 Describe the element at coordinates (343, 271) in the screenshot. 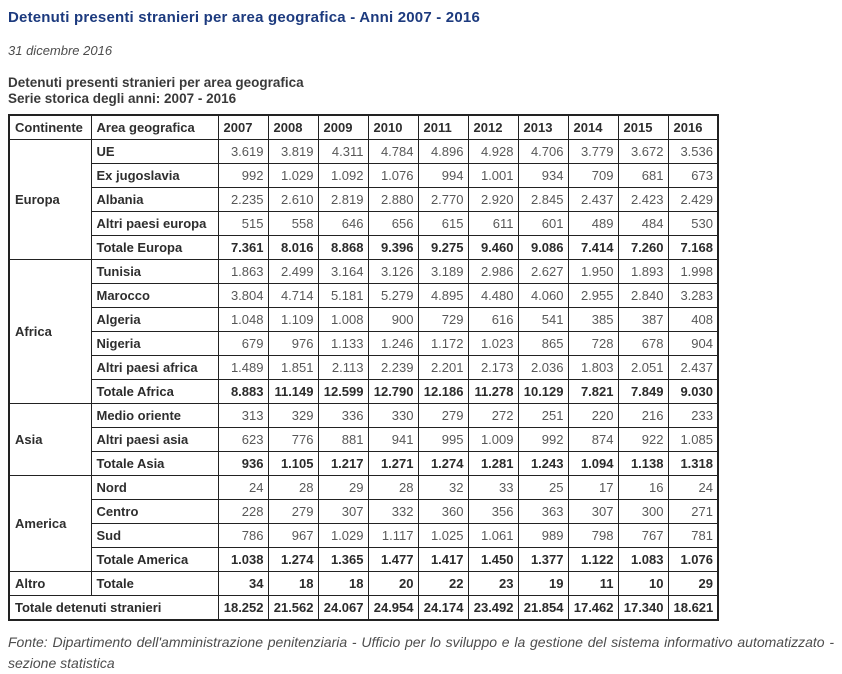

I see `value-cell: 3.164` at that location.